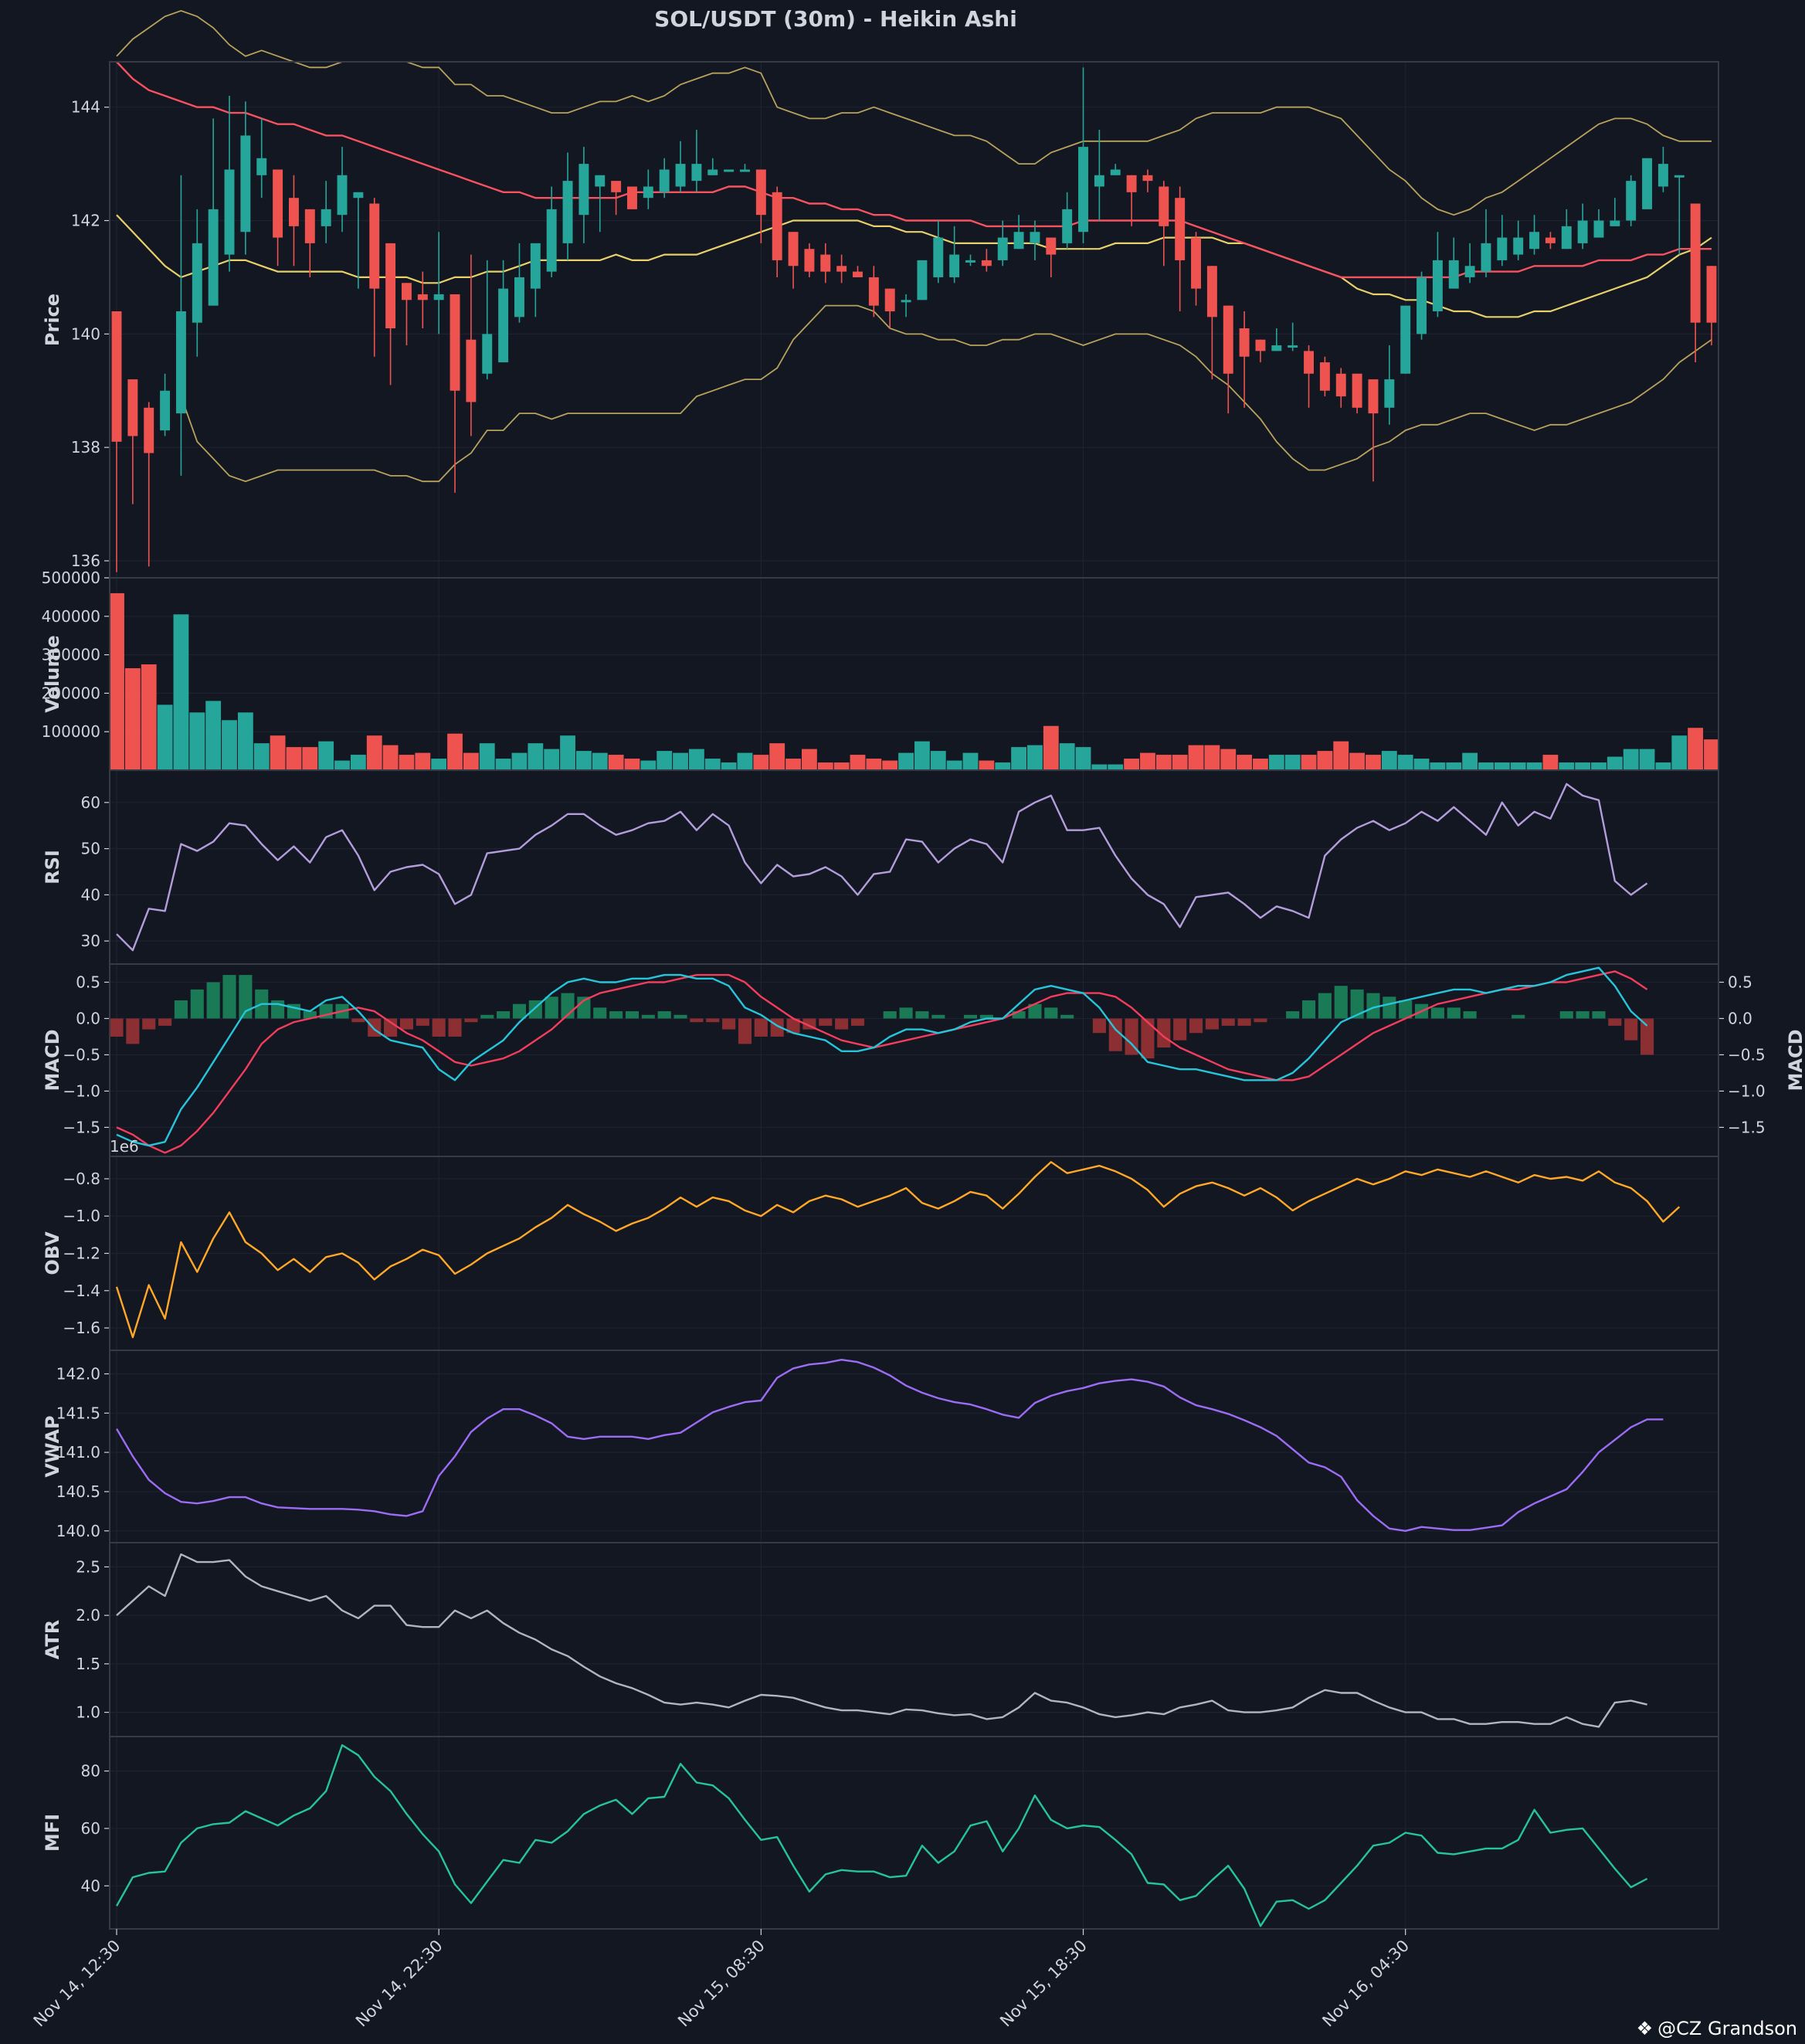 The image size is (1805, 2044). Describe the element at coordinates (88, 982) in the screenshot. I see `macd-tick-label: 0.5` at that location.